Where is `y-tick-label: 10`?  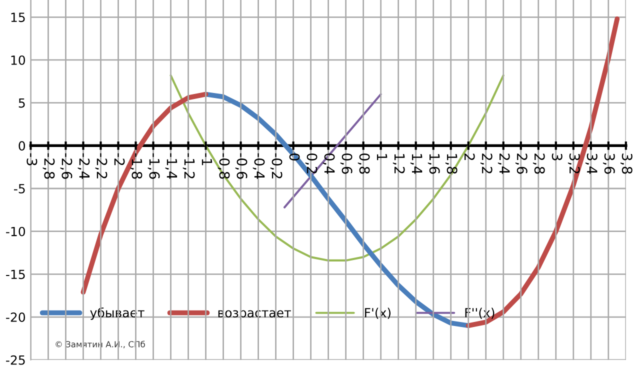 y-tick-label: 10 is located at coordinates (18, 60).